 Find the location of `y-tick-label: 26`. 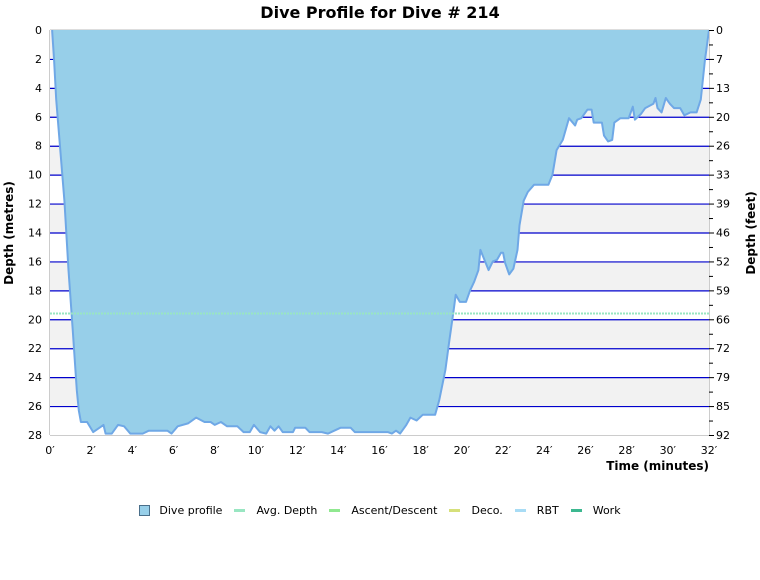

y-tick-label: 26 is located at coordinates (35, 406).